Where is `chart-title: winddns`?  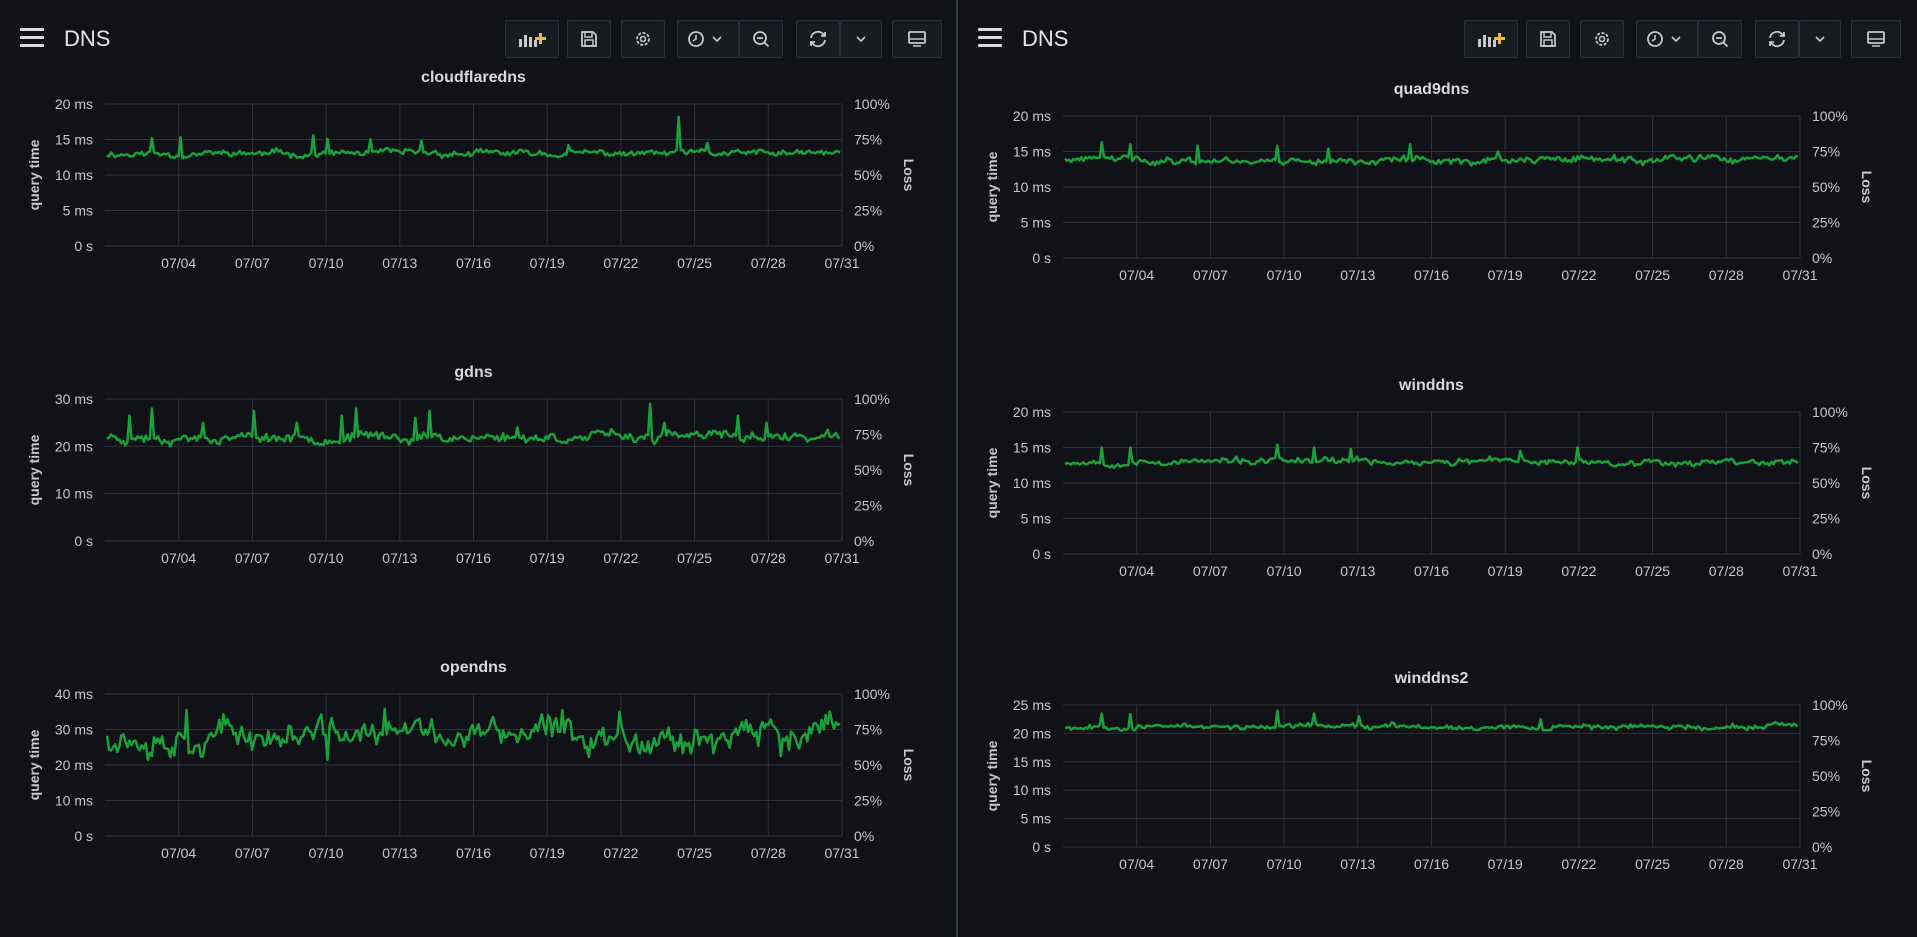 chart-title: winddns is located at coordinates (1431, 385).